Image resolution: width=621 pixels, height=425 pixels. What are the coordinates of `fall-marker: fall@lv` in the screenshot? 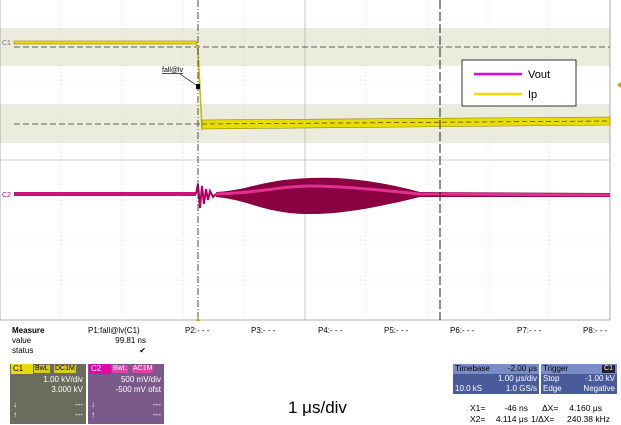 It's located at (181, 78).